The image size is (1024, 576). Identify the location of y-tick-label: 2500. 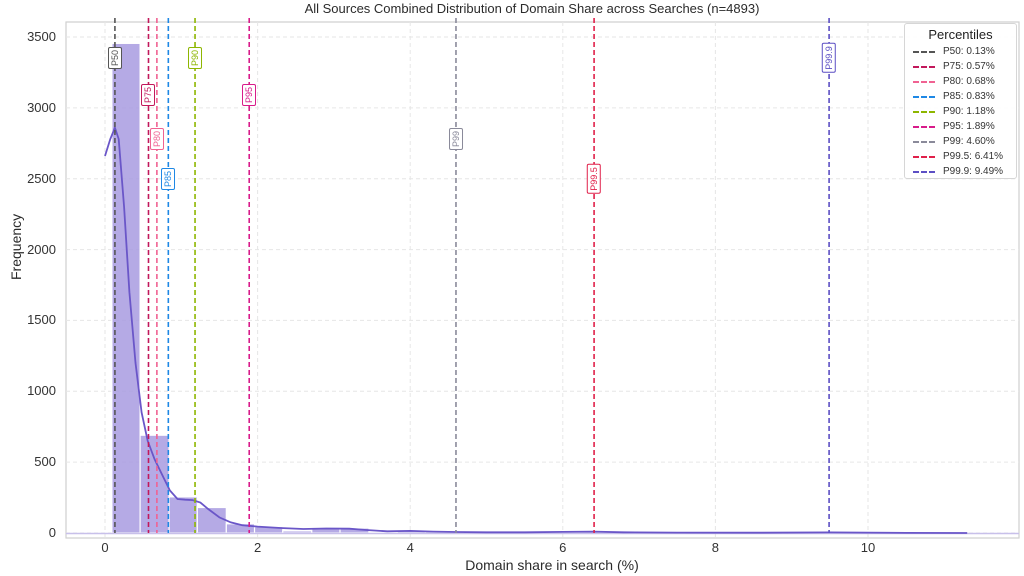
(41, 178).